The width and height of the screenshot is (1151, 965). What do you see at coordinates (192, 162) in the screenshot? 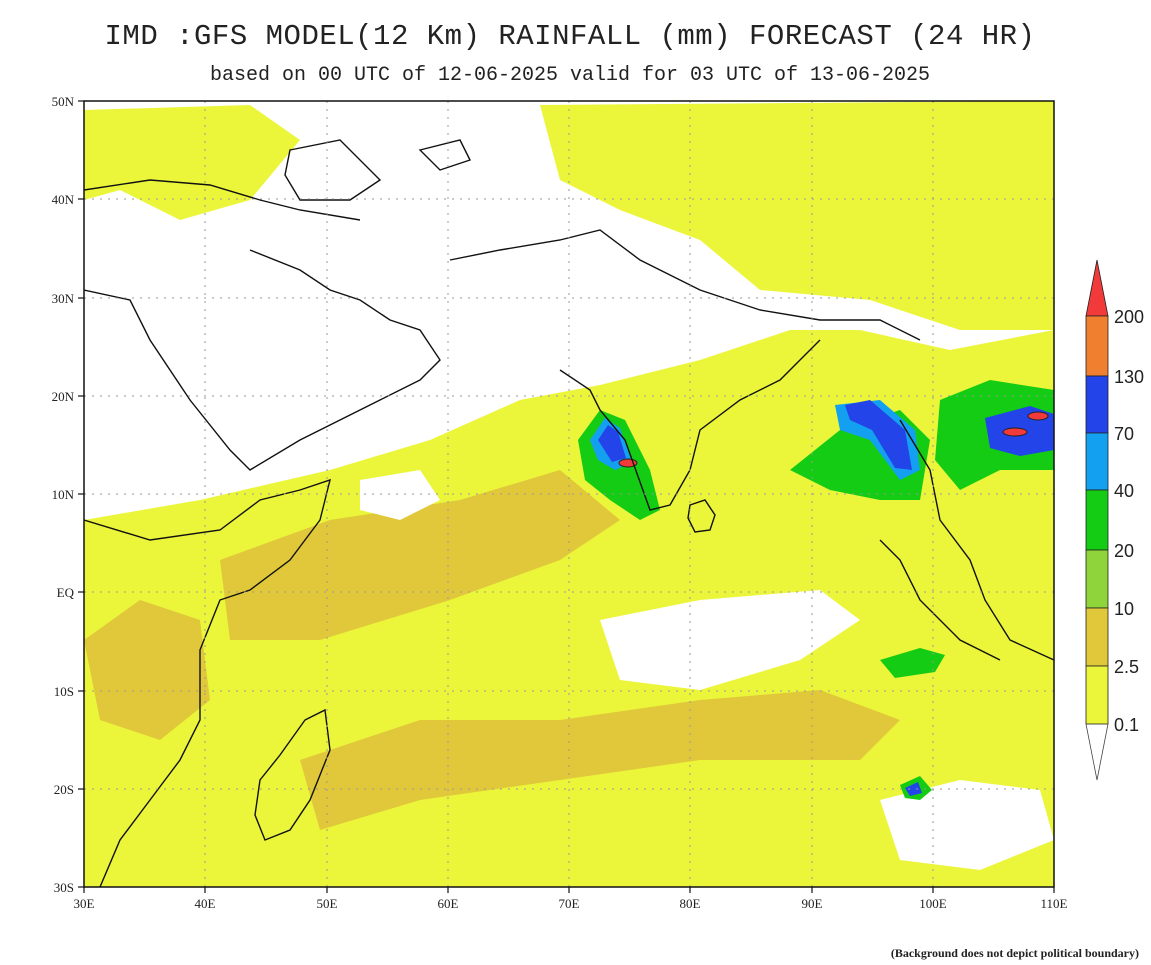
I see `rain-light-north` at bounding box center [192, 162].